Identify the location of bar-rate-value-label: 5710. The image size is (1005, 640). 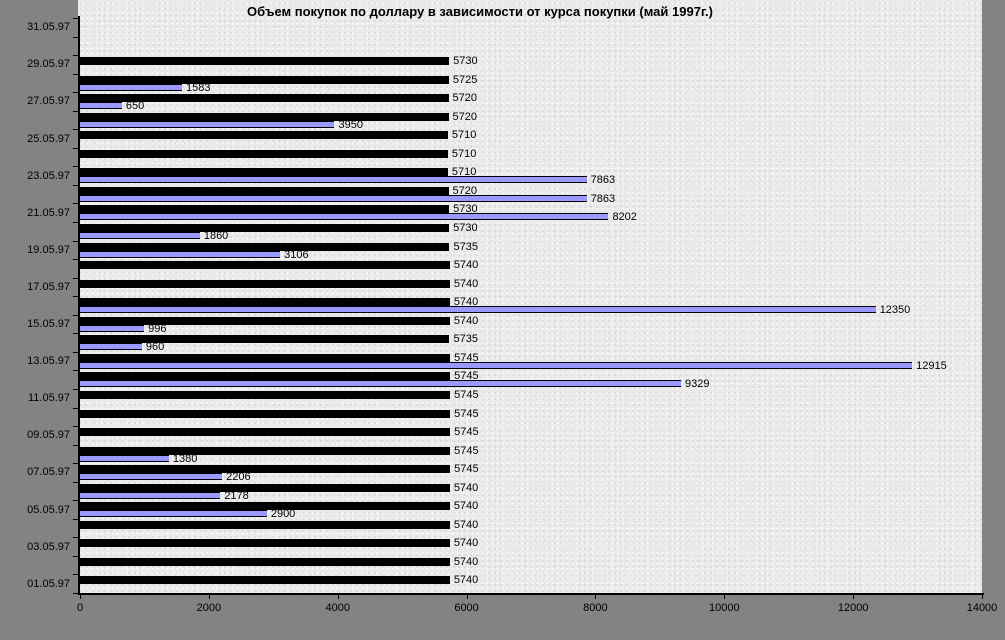
(464, 153).